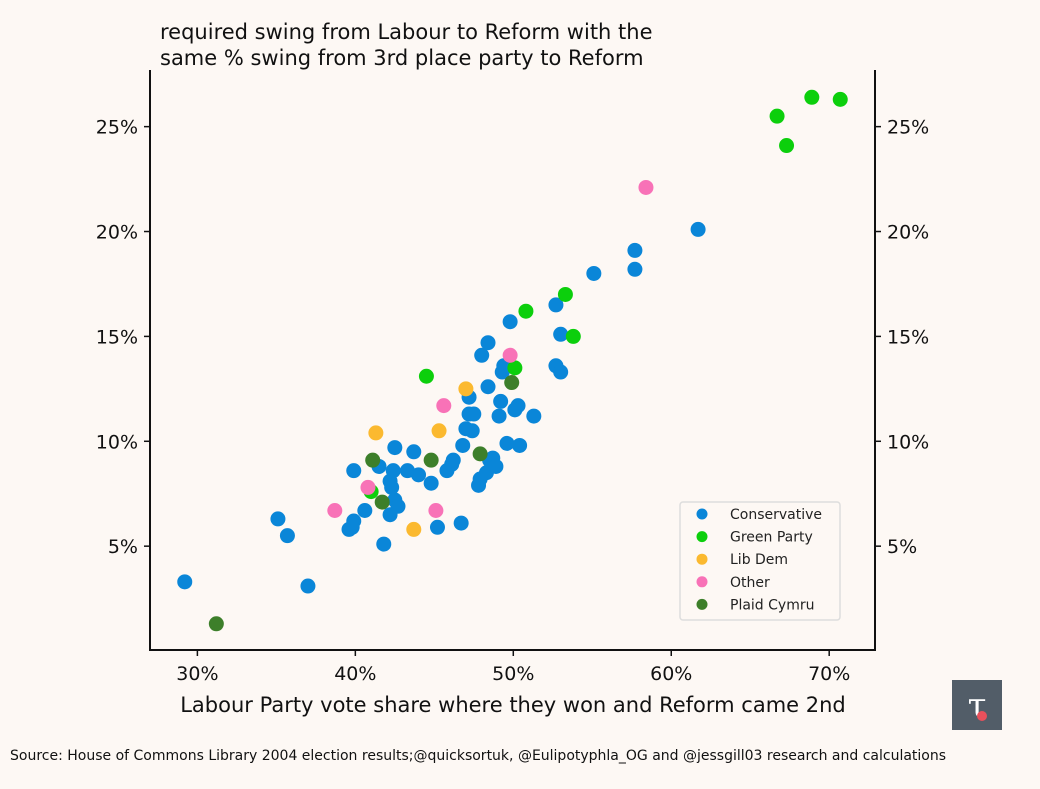 The height and width of the screenshot is (789, 1040). Describe the element at coordinates (902, 547) in the screenshot. I see `y-tick-label-right: 5%` at that location.